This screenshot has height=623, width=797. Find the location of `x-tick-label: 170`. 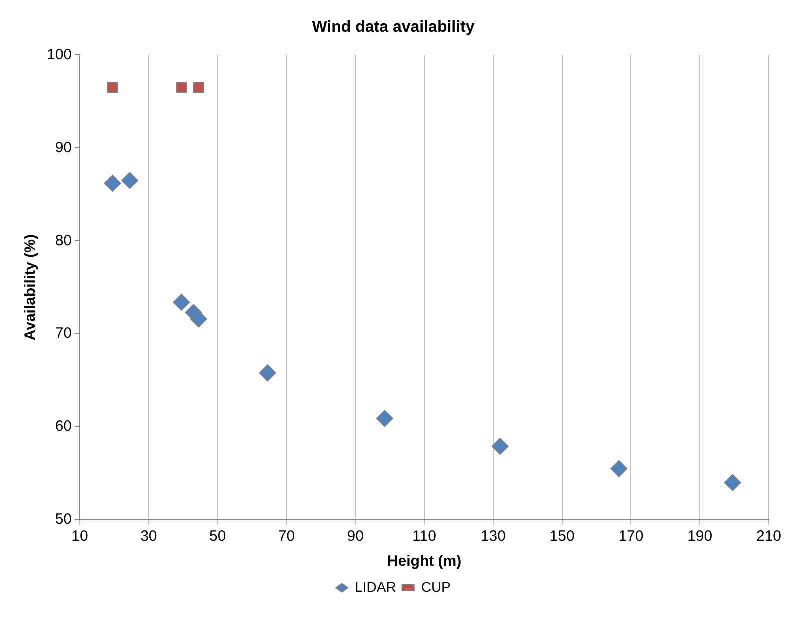

x-tick-label: 170 is located at coordinates (631, 537).